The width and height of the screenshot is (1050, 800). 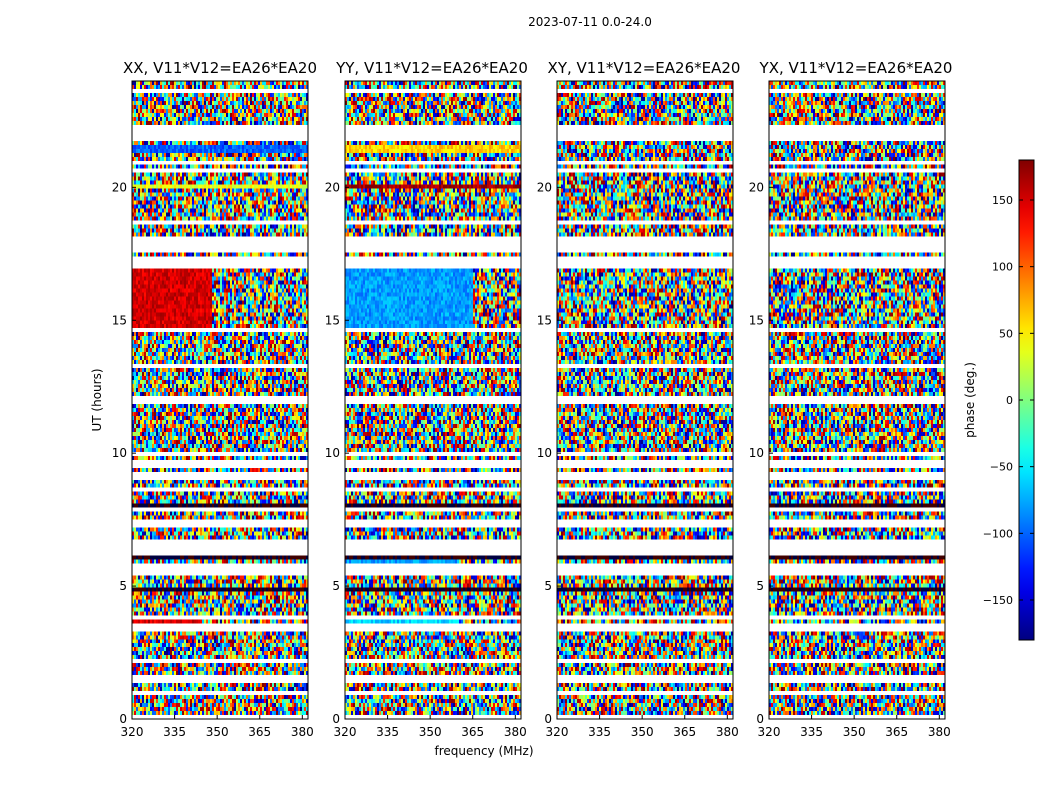 I want to click on panel-title-xy: XY, V11*V12=EA26*EA20, so click(x=644, y=68).